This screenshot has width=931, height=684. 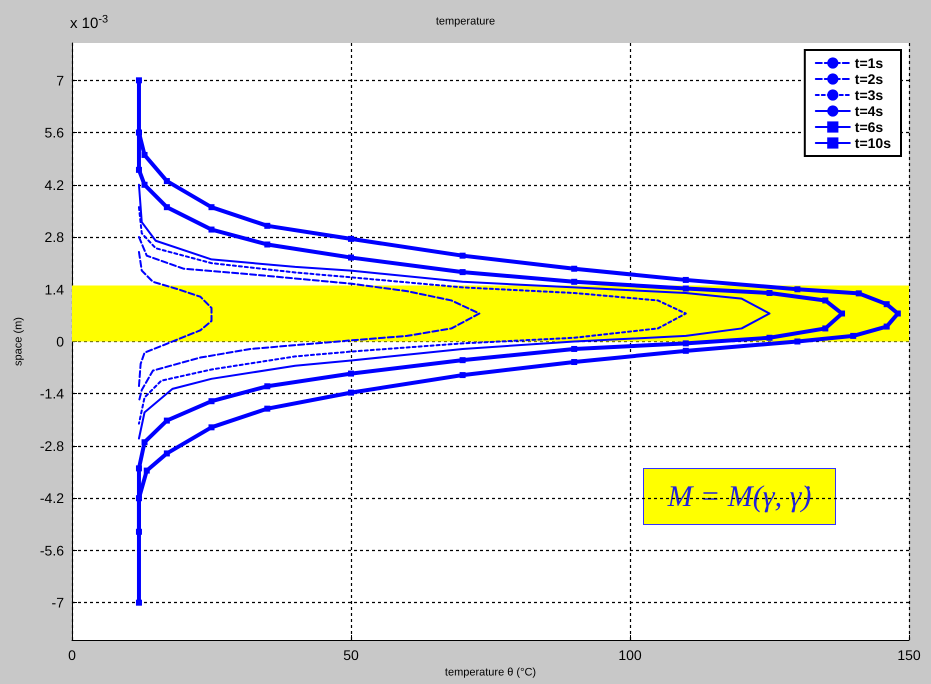 What do you see at coordinates (60, 342) in the screenshot?
I see `y-tick-label: 0` at bounding box center [60, 342].